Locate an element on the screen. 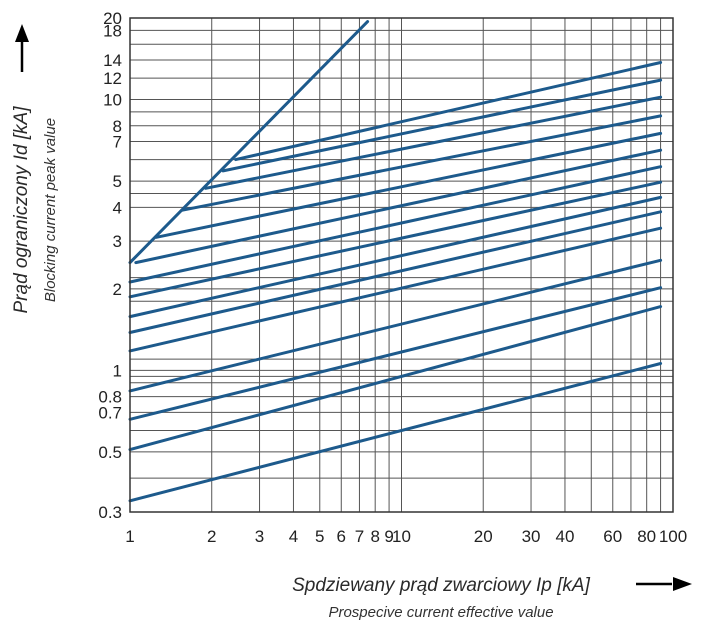 The width and height of the screenshot is (715, 623). y-tick-label: 10 is located at coordinates (112, 100).